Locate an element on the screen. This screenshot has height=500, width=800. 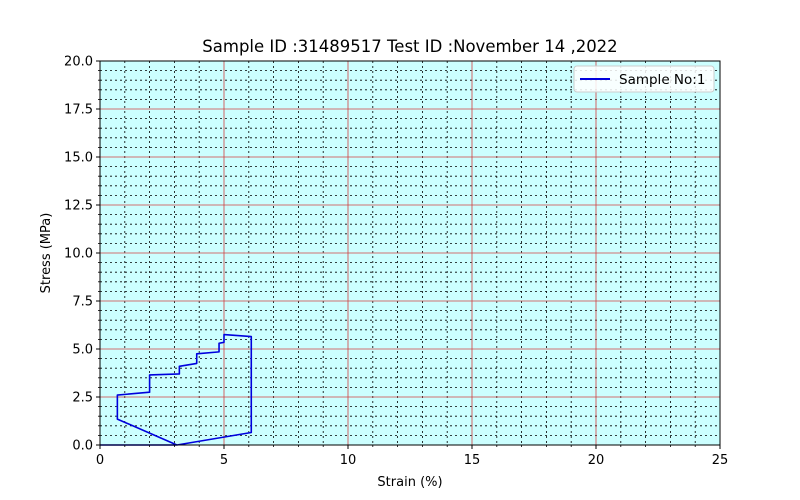
x-tick-label: 0 is located at coordinates (100, 460).